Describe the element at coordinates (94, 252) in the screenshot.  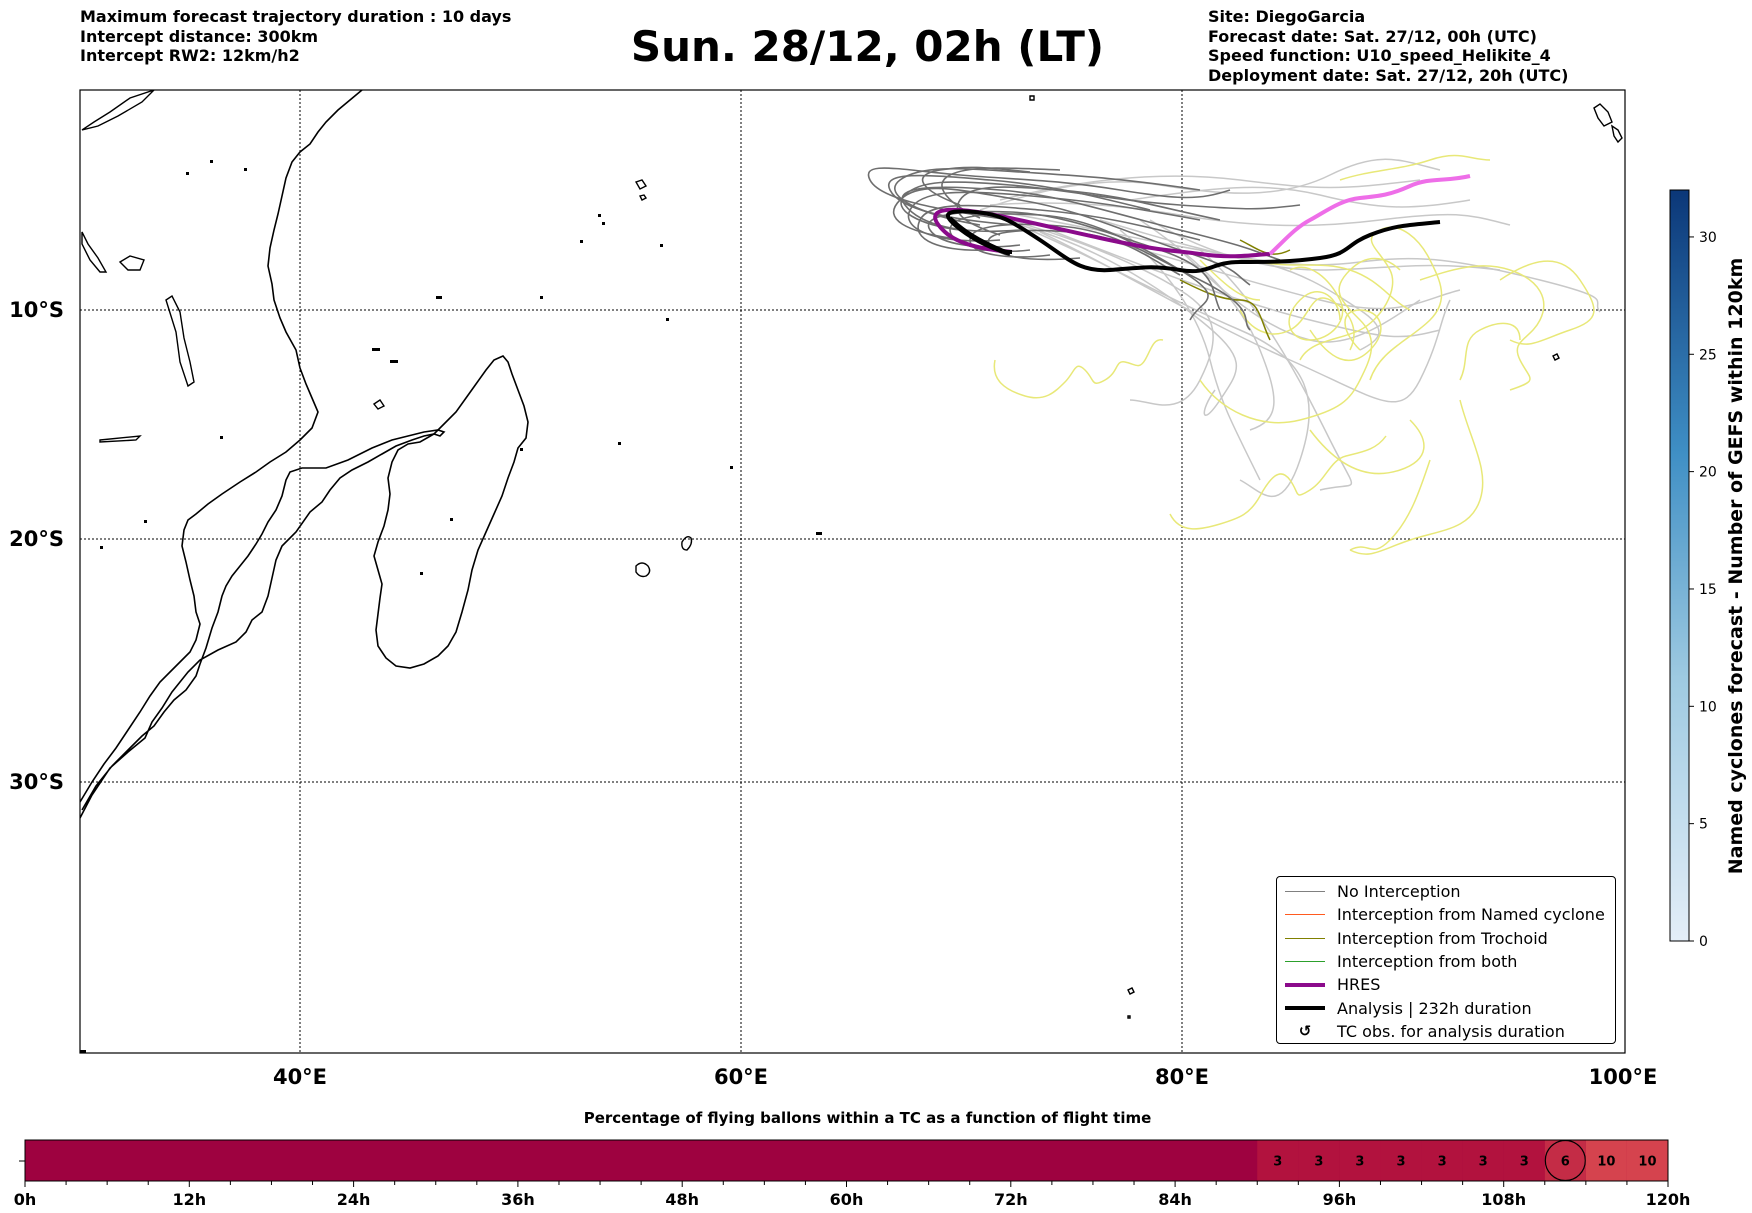
I see `red-sea-coast` at that location.